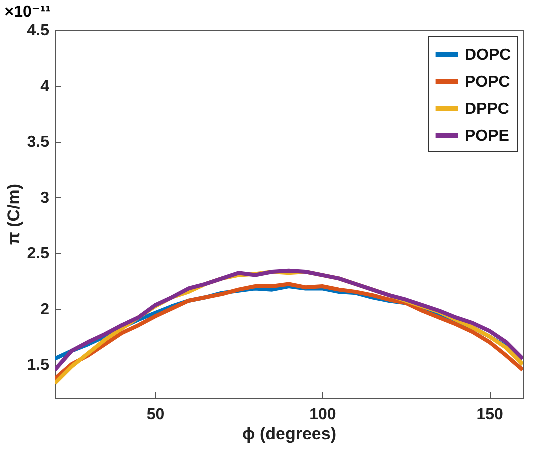  Describe the element at coordinates (487, 136) in the screenshot. I see `legend-label: POPE` at that location.